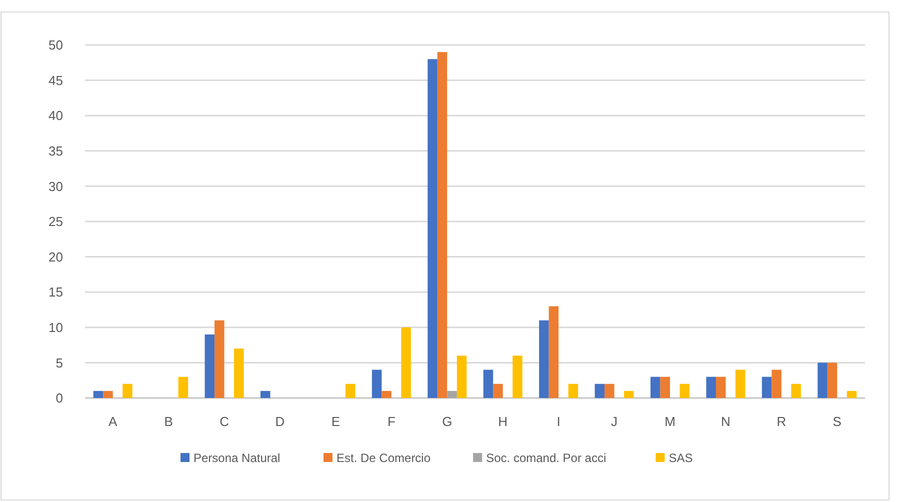 This screenshot has height=502, width=900. What do you see at coordinates (781, 421) in the screenshot?
I see `x-tick-label: R` at bounding box center [781, 421].